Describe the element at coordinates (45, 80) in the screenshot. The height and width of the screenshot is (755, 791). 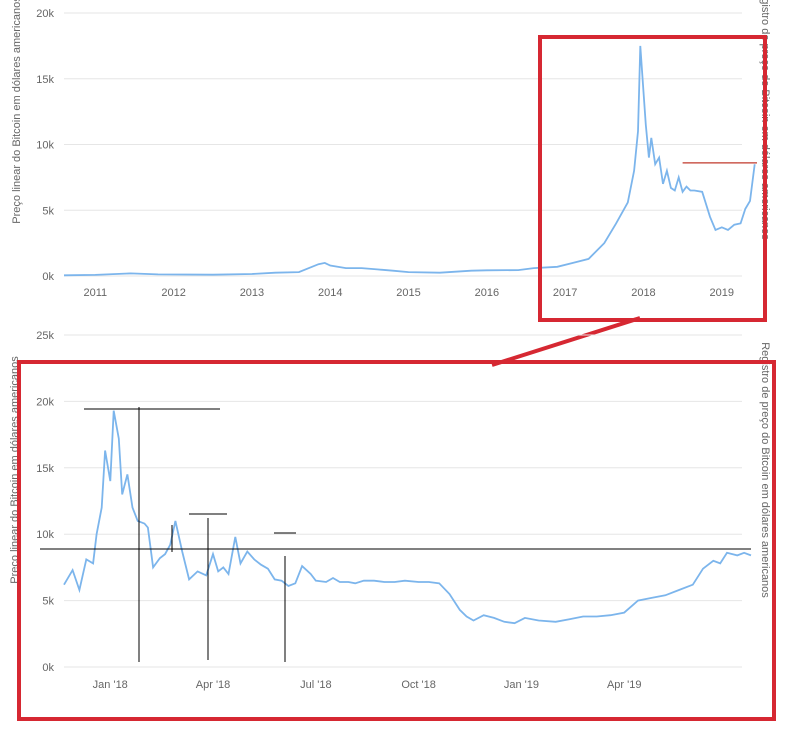
I see `top-y-tick-label: 15k` at that location.